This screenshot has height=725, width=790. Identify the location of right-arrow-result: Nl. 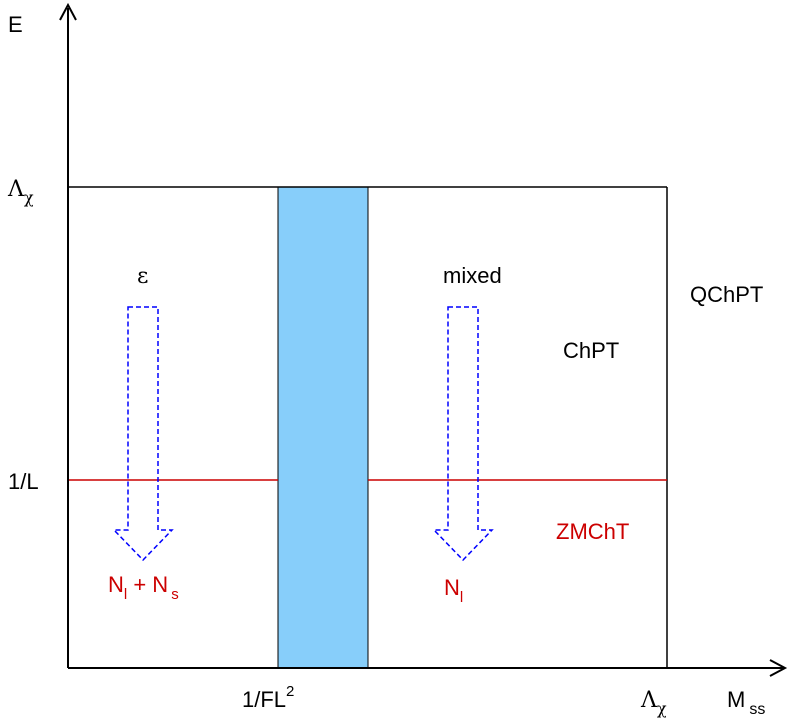
(453, 590).